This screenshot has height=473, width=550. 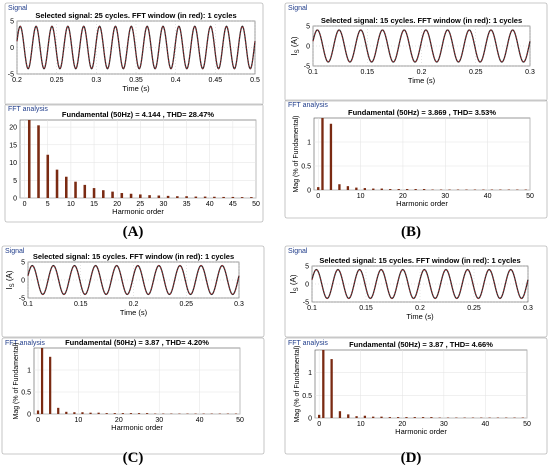 What do you see at coordinates (137, 342) in the screenshot?
I see `fft-title: Fundamental (50Hz) = 3.87 , THD= 4.20%` at bounding box center [137, 342].